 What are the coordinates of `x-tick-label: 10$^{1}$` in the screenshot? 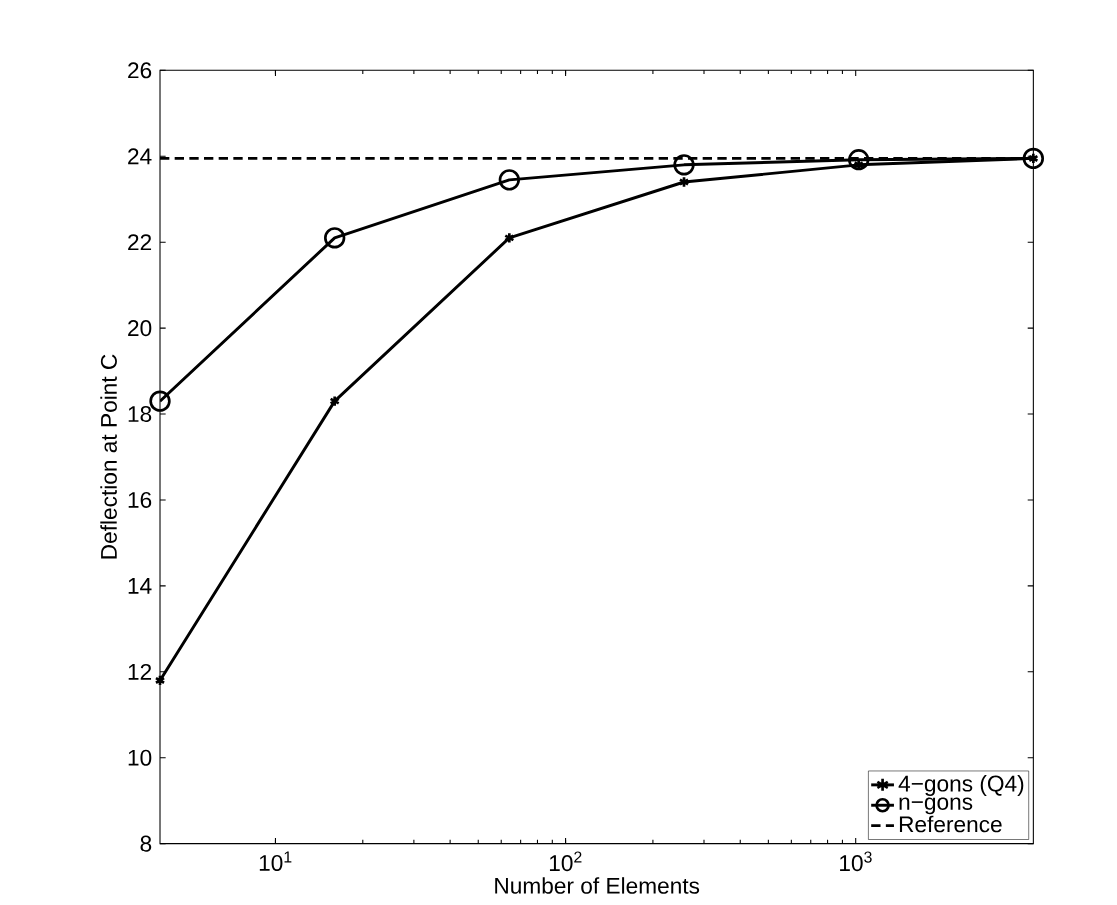 It's located at (275, 861).